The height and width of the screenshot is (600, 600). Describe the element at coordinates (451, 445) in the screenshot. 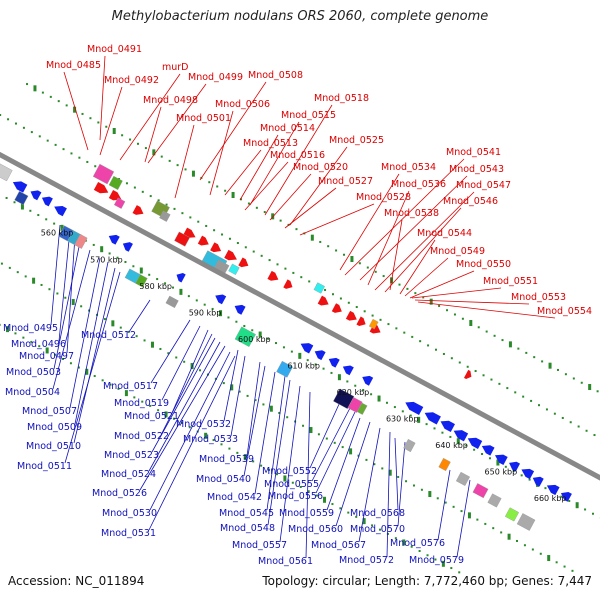

I see `scale-tick-label: 640 kbp` at that location.